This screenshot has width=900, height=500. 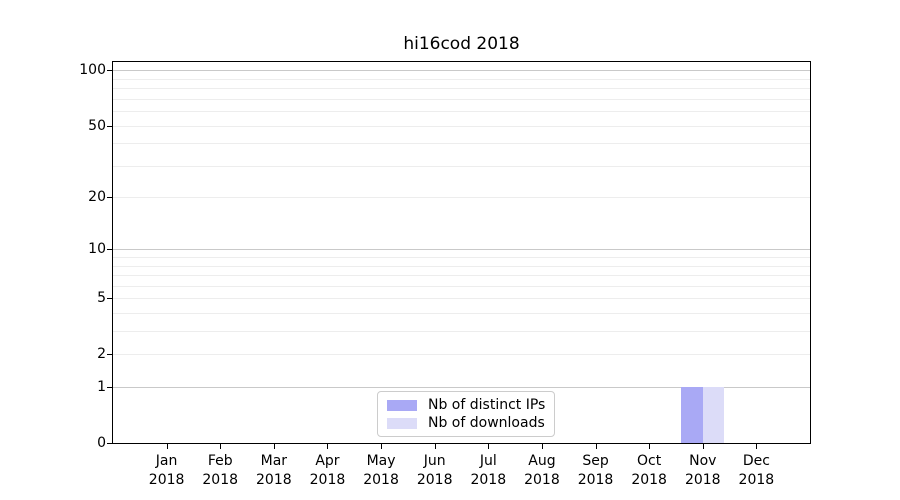 I want to click on x-tick-month: Nov, so click(x=703, y=461).